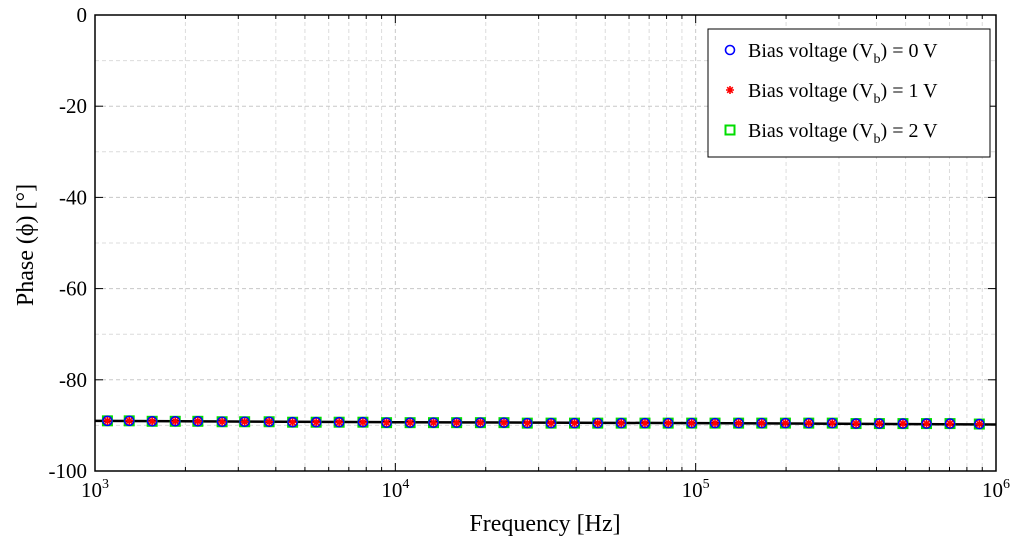  I want to click on series-star, so click(543, 422).